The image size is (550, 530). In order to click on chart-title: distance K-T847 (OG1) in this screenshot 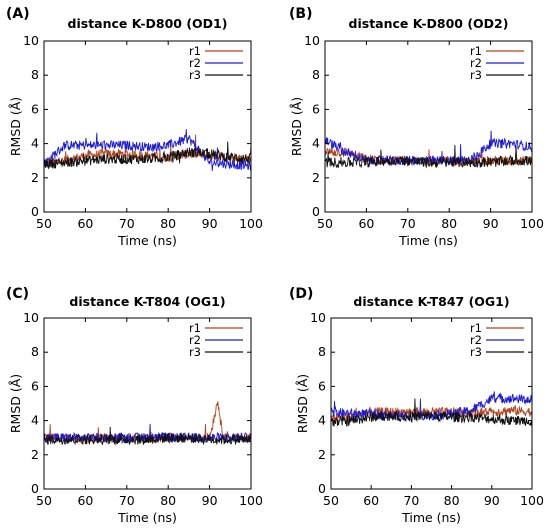, I will do `click(431, 301)`.